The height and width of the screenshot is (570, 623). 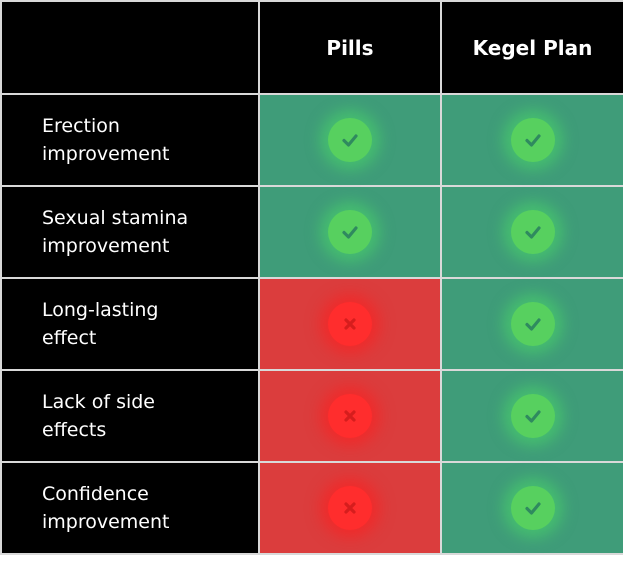 What do you see at coordinates (130, 47) in the screenshot?
I see `header-corner-cell` at bounding box center [130, 47].